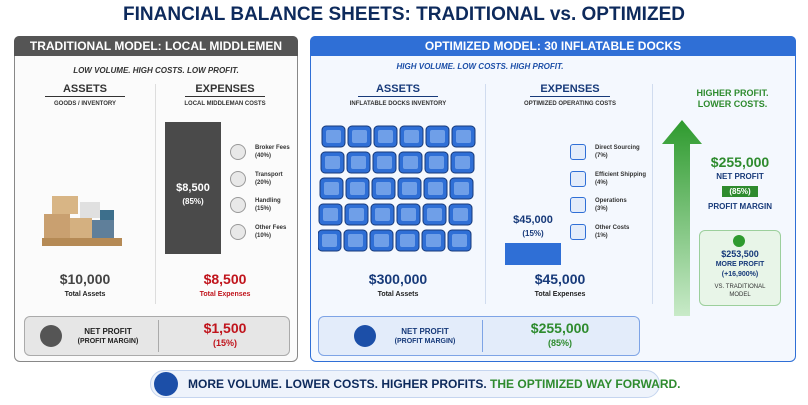  I want to click on item-pct: (10%), so click(263, 236).